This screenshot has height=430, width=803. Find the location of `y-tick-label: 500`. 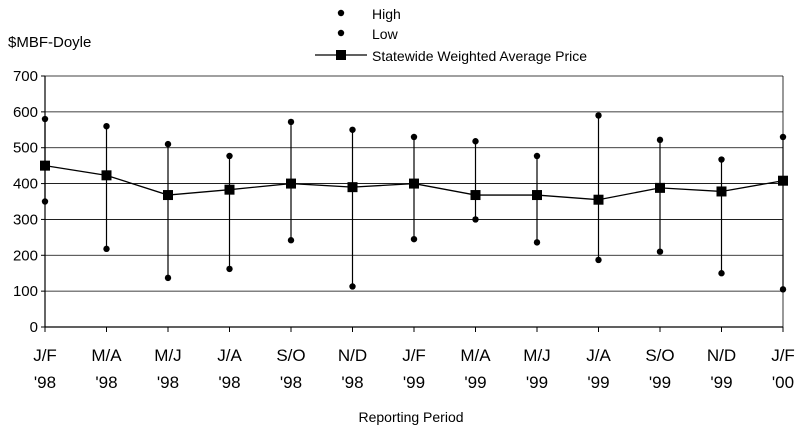

y-tick-label: 500 is located at coordinates (25, 148).